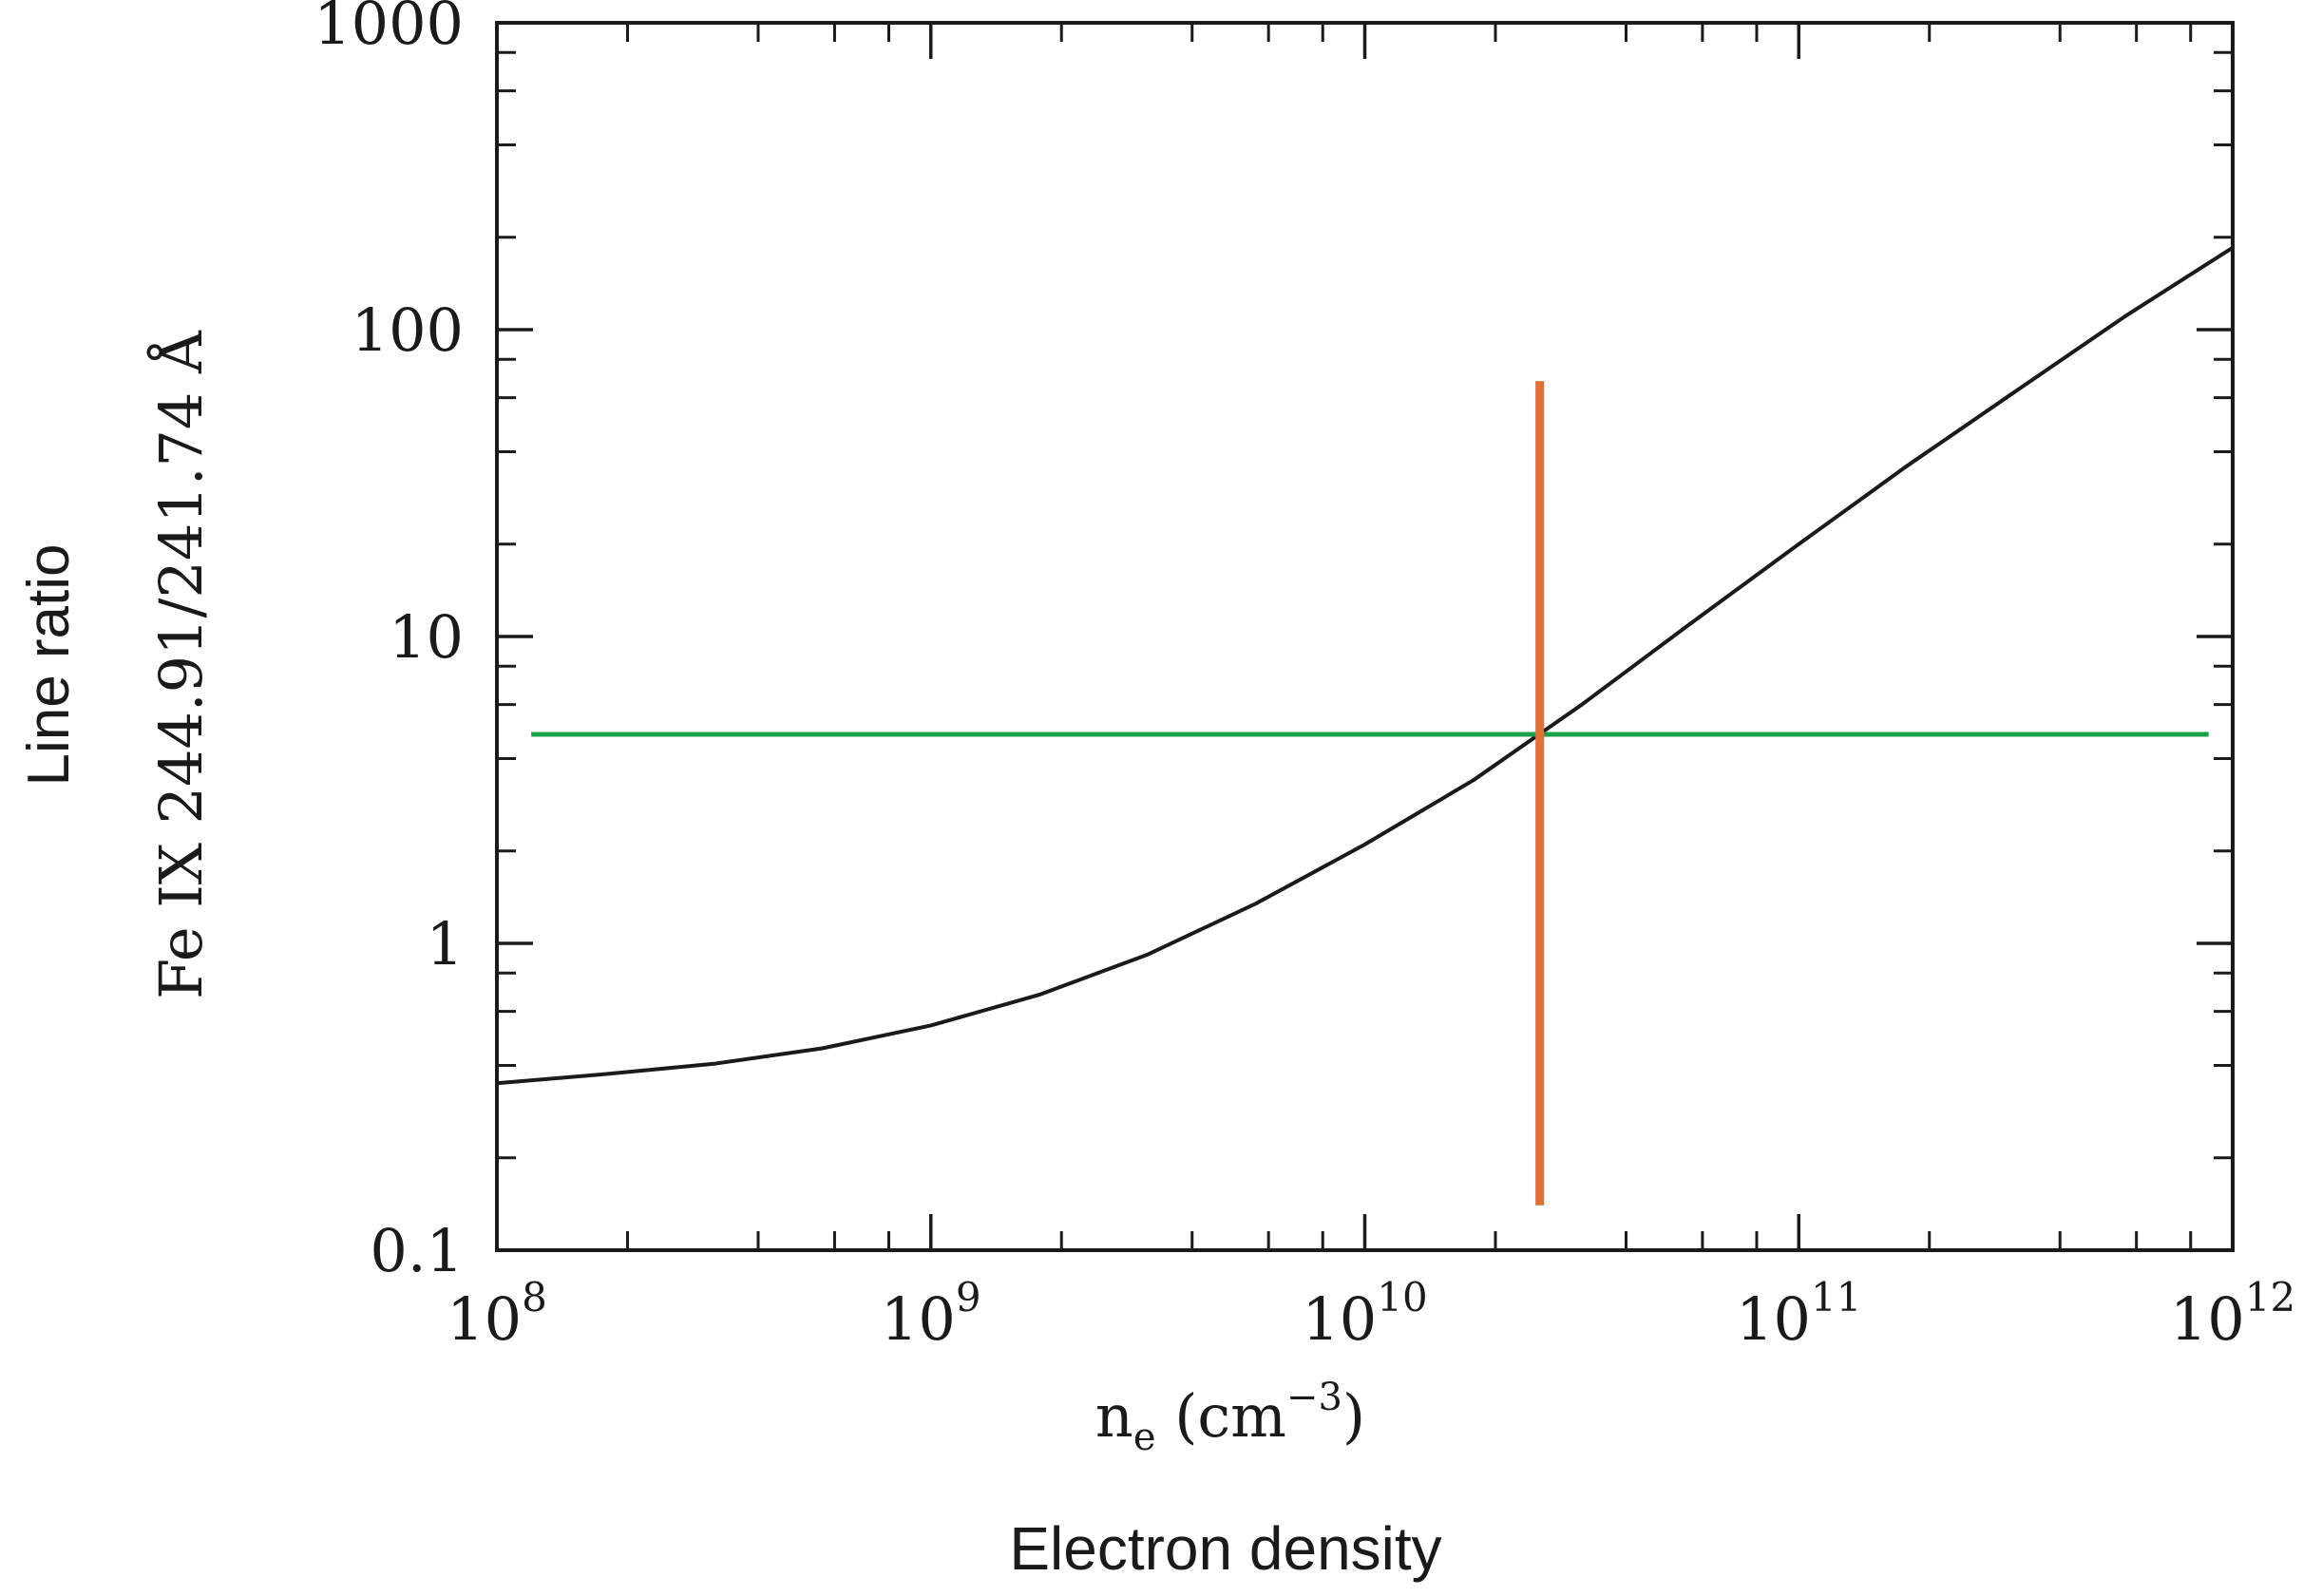  I want to click on x-tick-label: 10¹¹, so click(1798, 1314).